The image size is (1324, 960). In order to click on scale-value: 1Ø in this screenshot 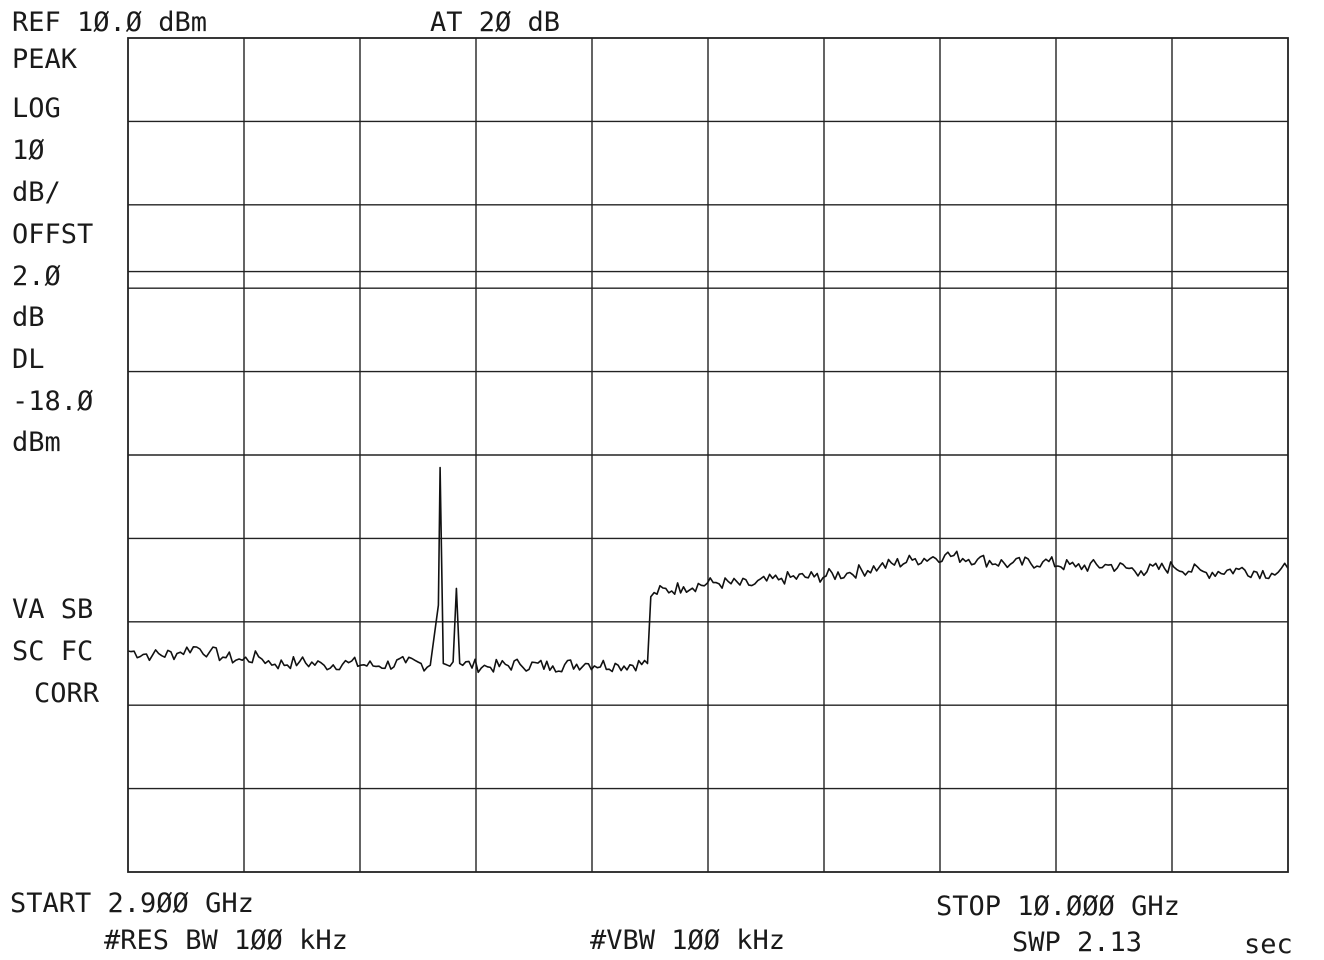, I will do `click(28, 150)`.